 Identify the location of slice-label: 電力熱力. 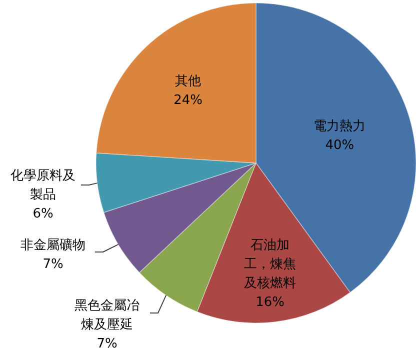
(339, 127).